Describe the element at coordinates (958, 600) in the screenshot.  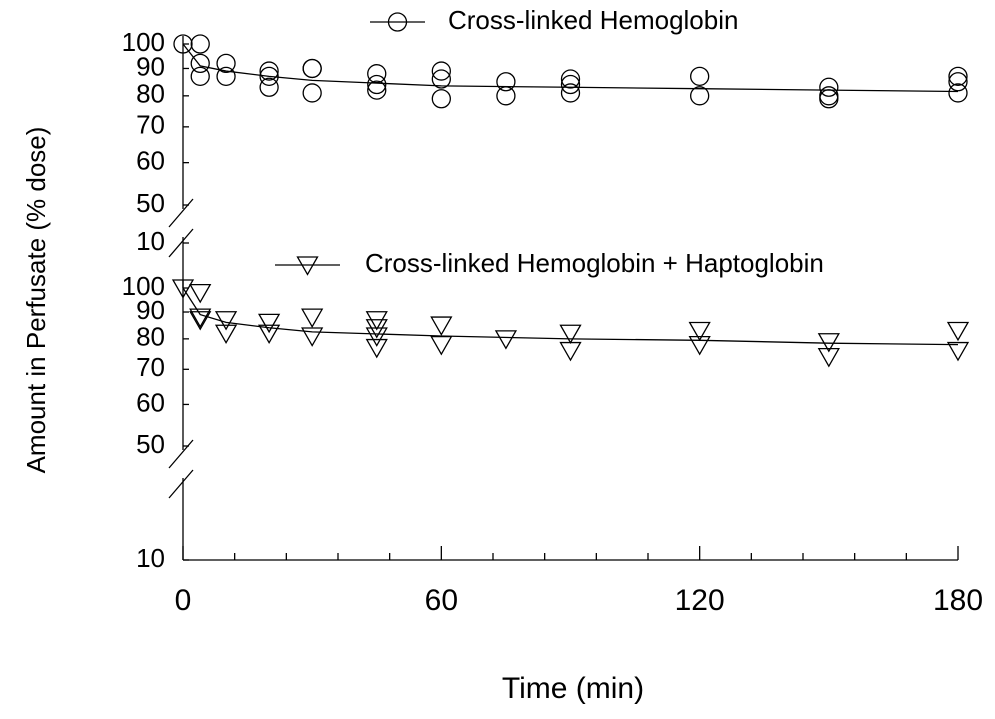
I see `x-tick-label: 180` at that location.